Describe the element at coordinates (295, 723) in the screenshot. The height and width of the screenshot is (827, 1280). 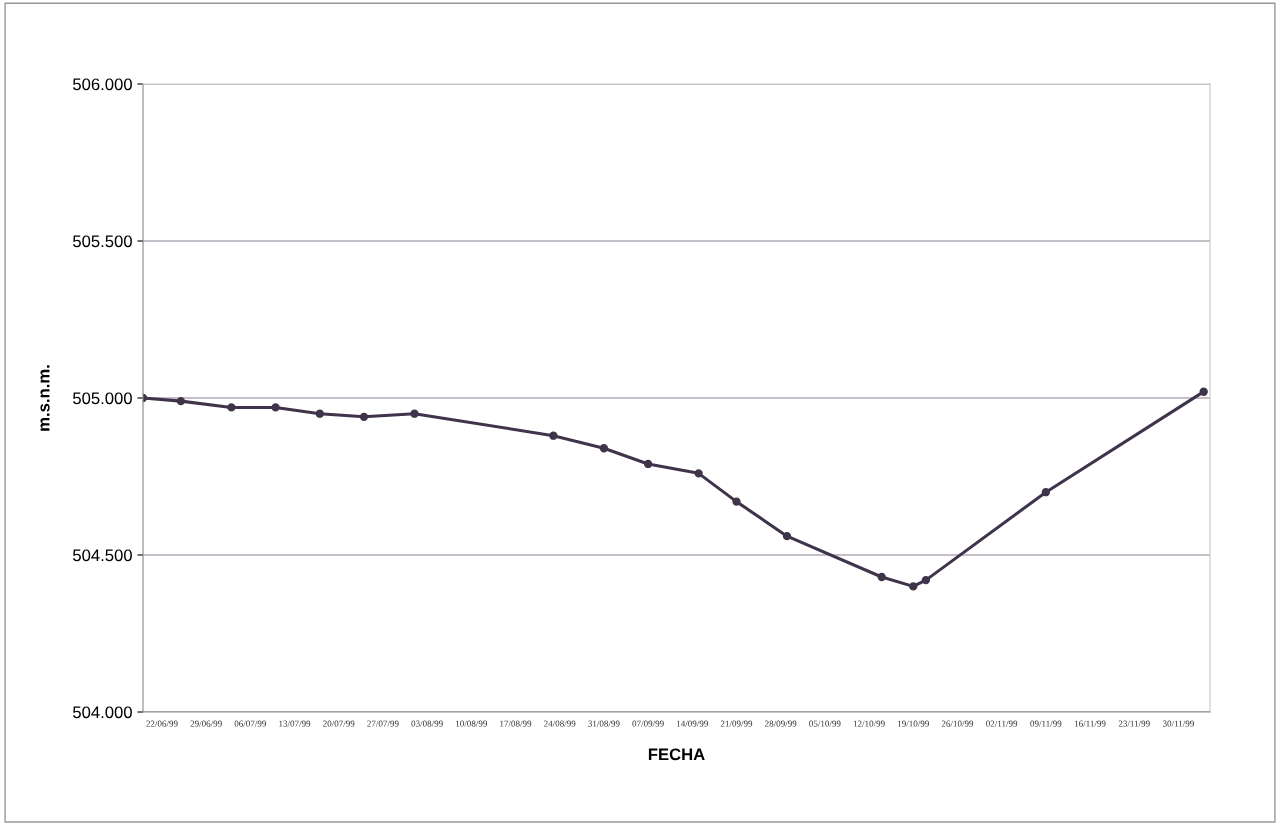
I see `x-tick-label: 13/07/99` at that location.